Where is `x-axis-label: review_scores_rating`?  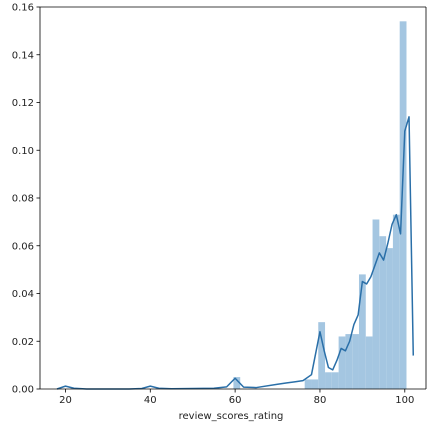
x-axis-label: review_scores_rating is located at coordinates (231, 416).